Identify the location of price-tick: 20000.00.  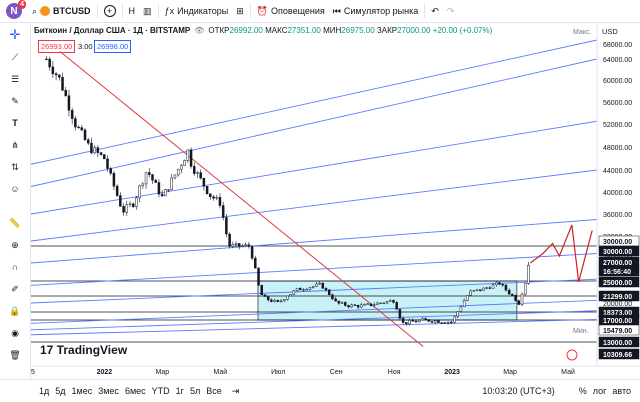
(617, 304).